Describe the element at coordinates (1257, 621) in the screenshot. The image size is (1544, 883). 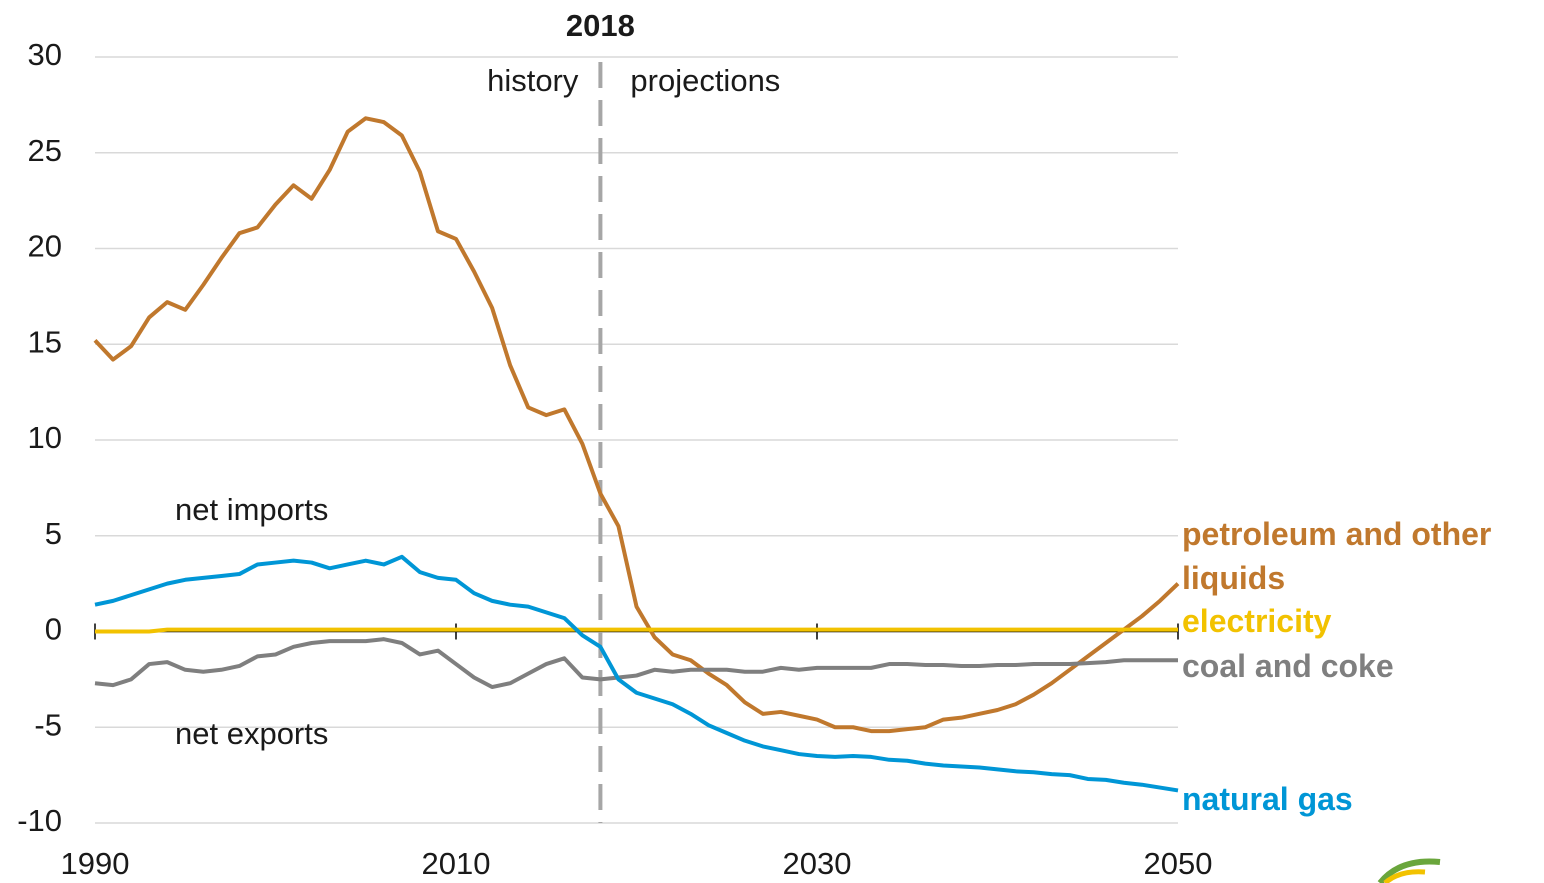
I see `series-label: electricity` at that location.